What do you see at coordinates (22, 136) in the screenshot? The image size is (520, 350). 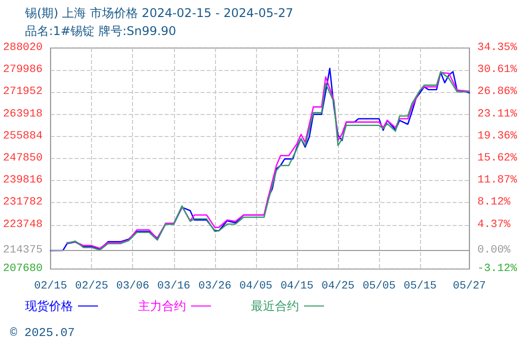 I see `y-tick-label: 255884` at bounding box center [22, 136].